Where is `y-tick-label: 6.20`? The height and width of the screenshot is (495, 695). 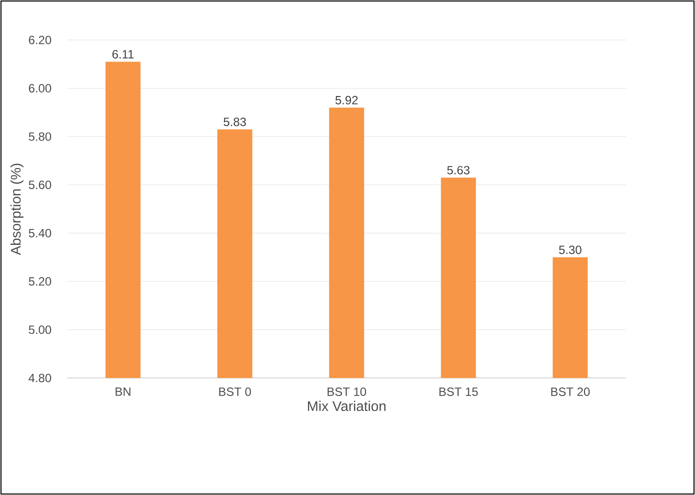
y-tick-label: 6.20 is located at coordinates (40, 40).